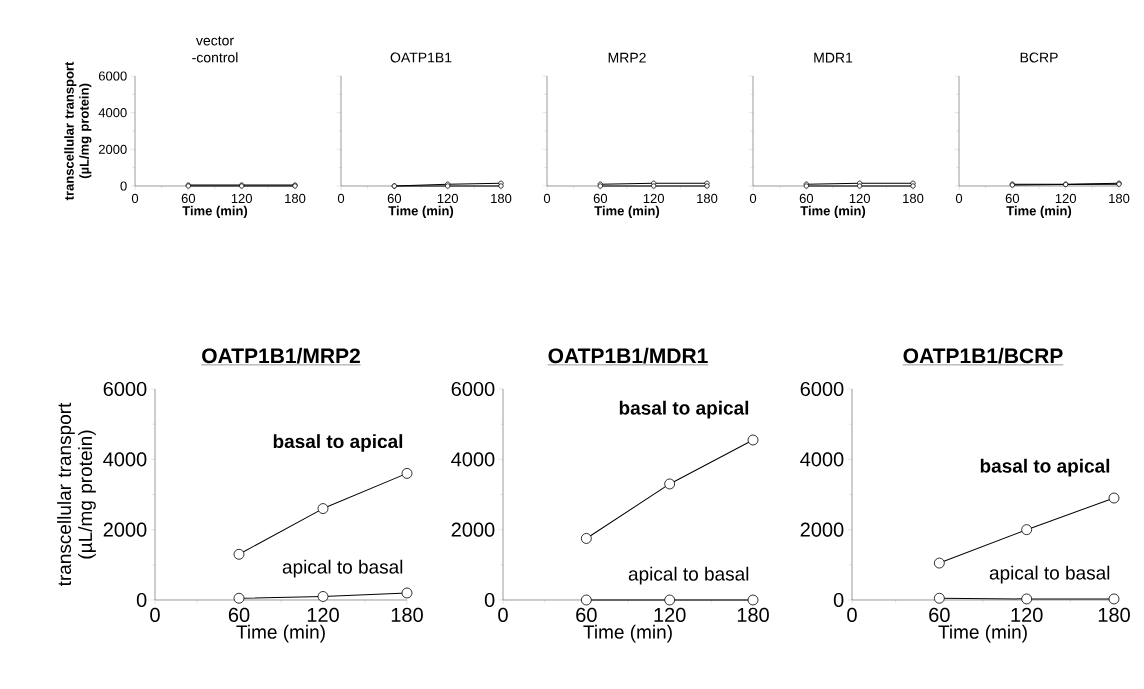 This screenshot has height=689, width=1144. Describe the element at coordinates (833, 57) in the screenshot. I see `chart-title: MDR1` at that location.